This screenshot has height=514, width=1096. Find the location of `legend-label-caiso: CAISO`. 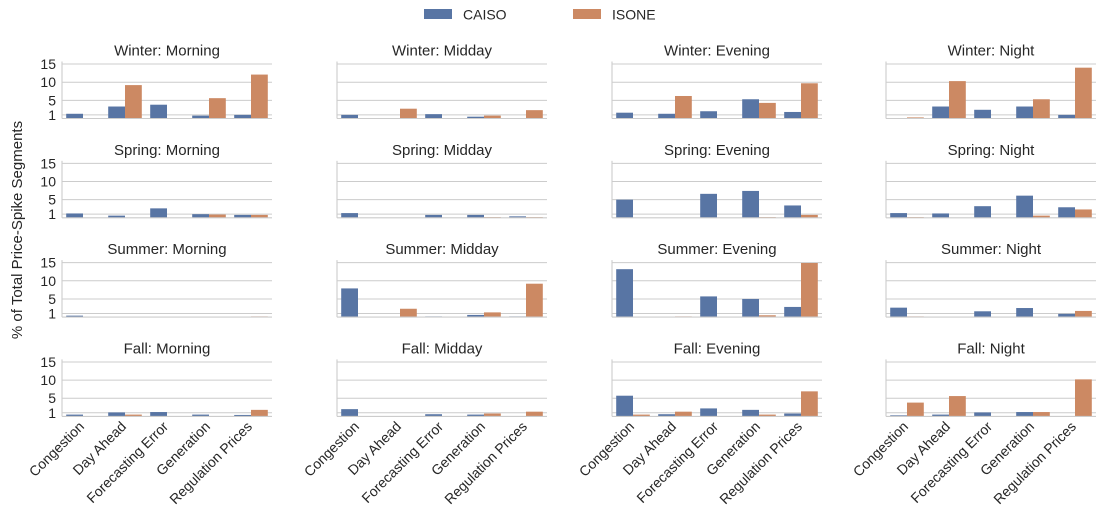

legend-label-caiso: CAISO is located at coordinates (485, 15).